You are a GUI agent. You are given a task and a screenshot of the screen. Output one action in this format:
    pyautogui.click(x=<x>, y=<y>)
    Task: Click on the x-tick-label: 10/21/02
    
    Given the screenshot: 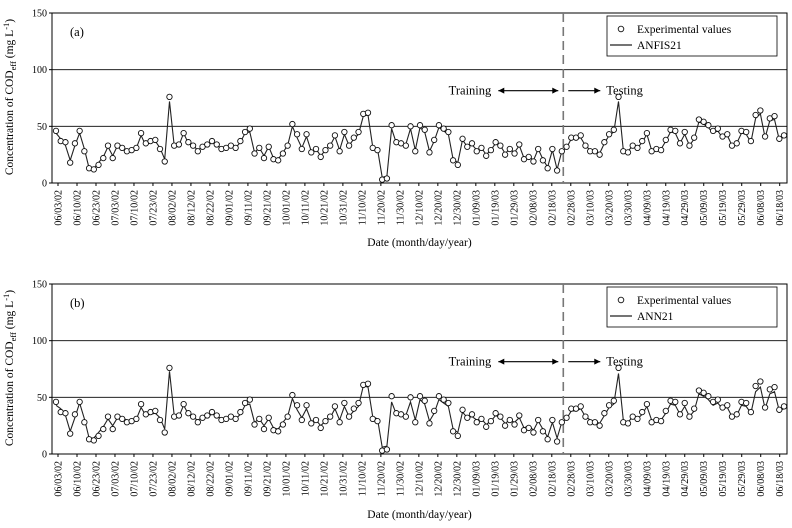 What is the action you would take?
    pyautogui.click(x=324, y=479)
    